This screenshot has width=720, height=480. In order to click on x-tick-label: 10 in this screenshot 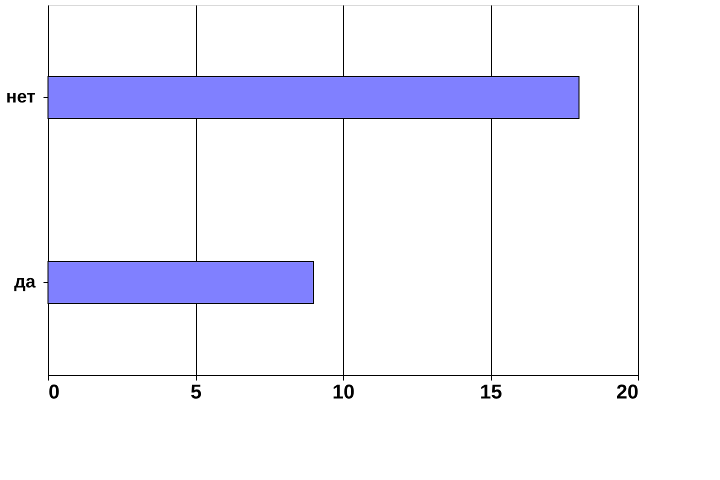, I will do `click(343, 393)`.